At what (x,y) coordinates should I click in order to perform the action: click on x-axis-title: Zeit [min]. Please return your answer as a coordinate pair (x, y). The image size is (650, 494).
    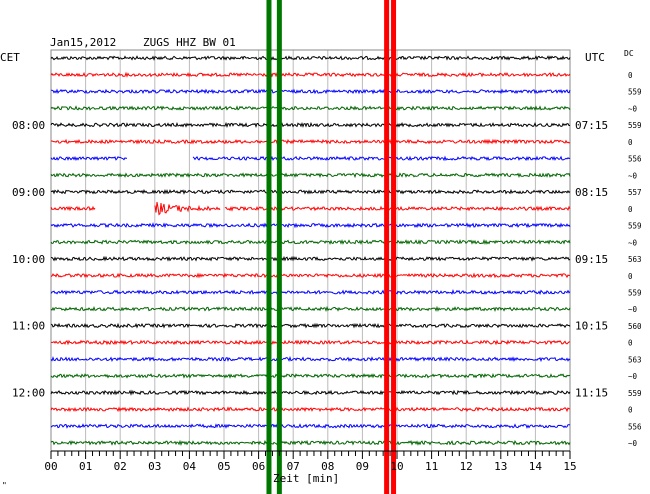
    Looking at the image, I should click on (306, 478).